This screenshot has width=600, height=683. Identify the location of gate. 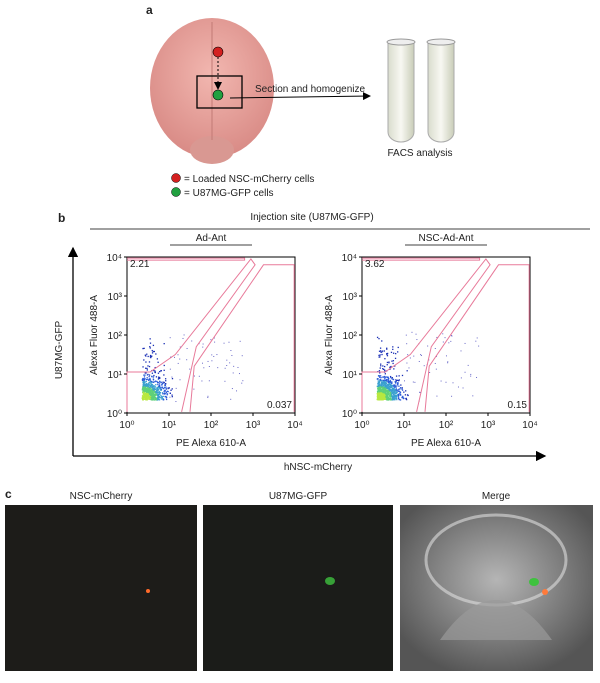
(242, 338).